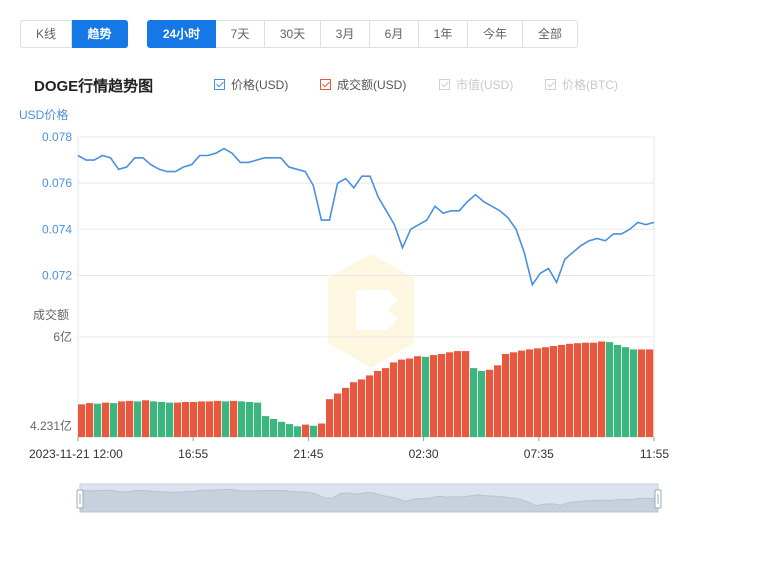  What do you see at coordinates (293, 34) in the screenshot?
I see `tab-30d: 30天` at bounding box center [293, 34].